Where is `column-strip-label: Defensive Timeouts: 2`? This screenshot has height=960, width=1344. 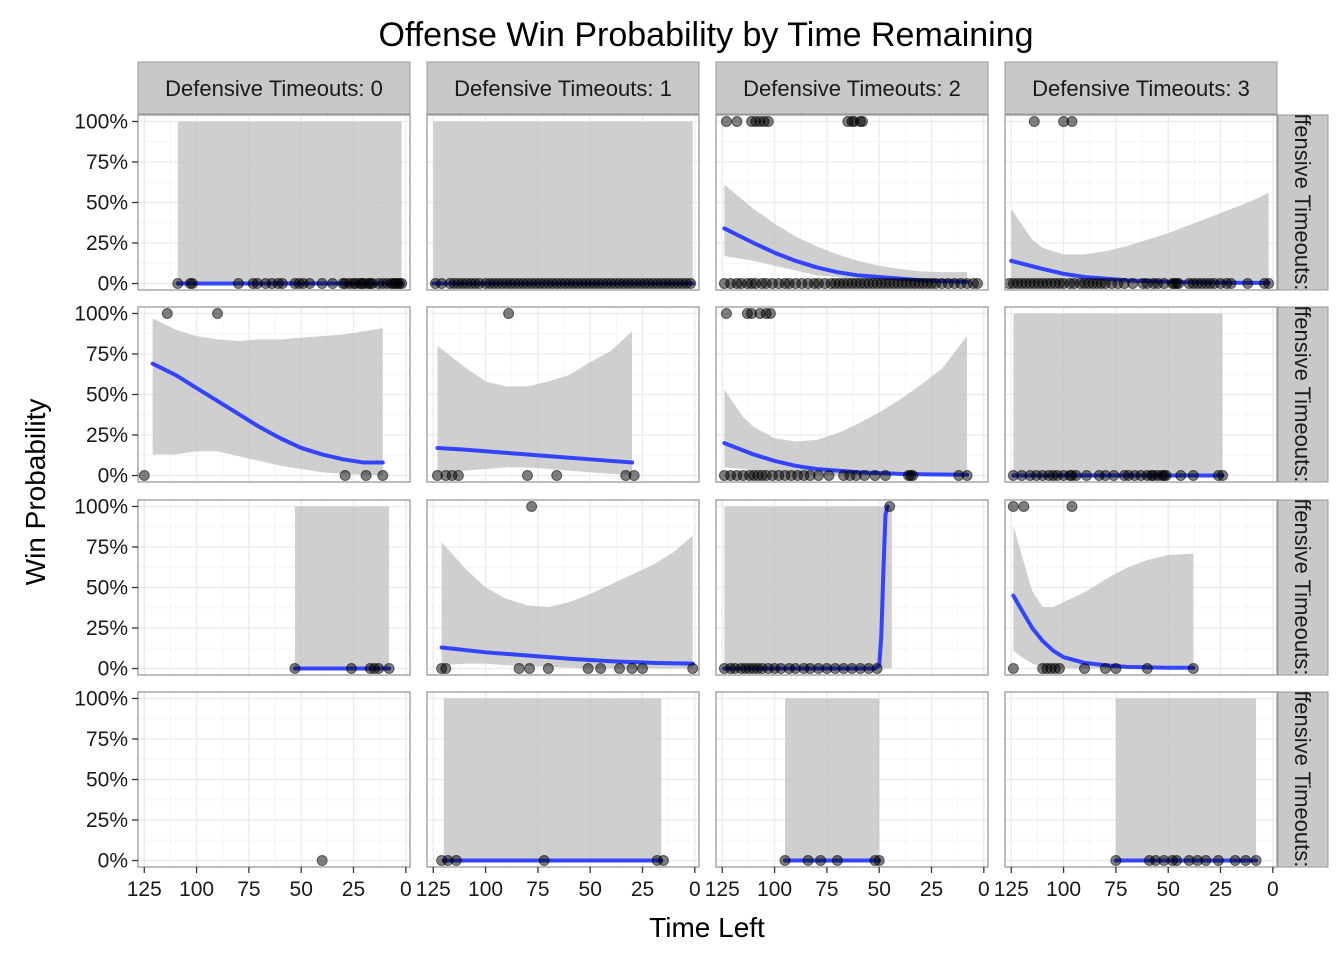 column-strip-label: Defensive Timeouts: 2 is located at coordinates (852, 88).